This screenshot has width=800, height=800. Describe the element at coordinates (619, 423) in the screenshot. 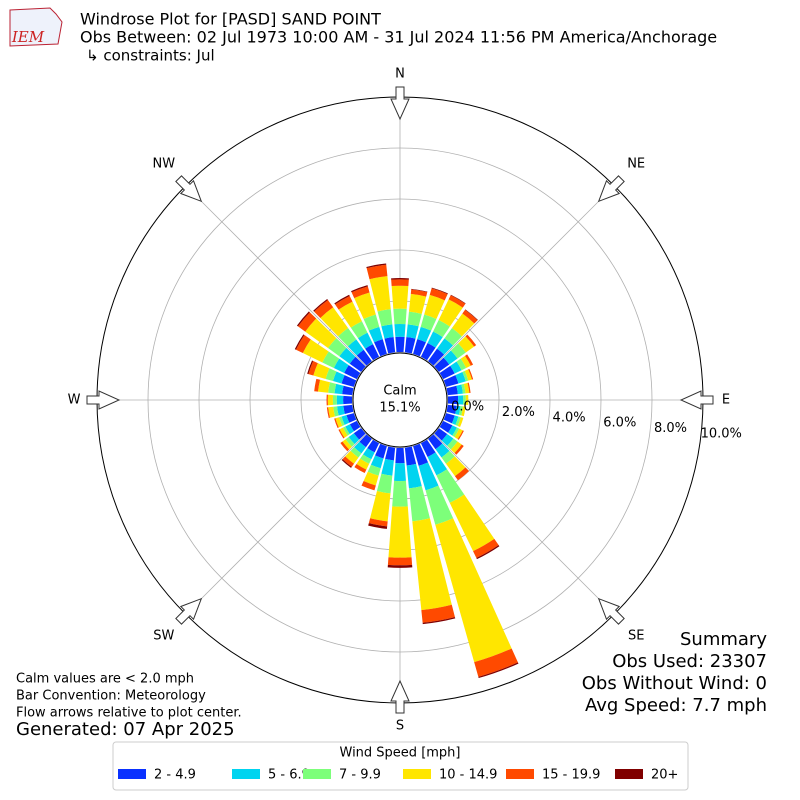

I see `r-tick-label: 6.0%` at that location.